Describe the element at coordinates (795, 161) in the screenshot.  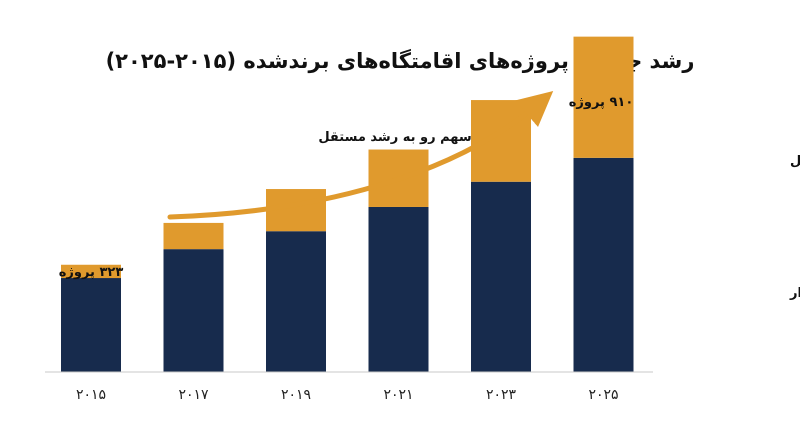
I see `legend-independent: توسعه‌های مستقل` at that location.